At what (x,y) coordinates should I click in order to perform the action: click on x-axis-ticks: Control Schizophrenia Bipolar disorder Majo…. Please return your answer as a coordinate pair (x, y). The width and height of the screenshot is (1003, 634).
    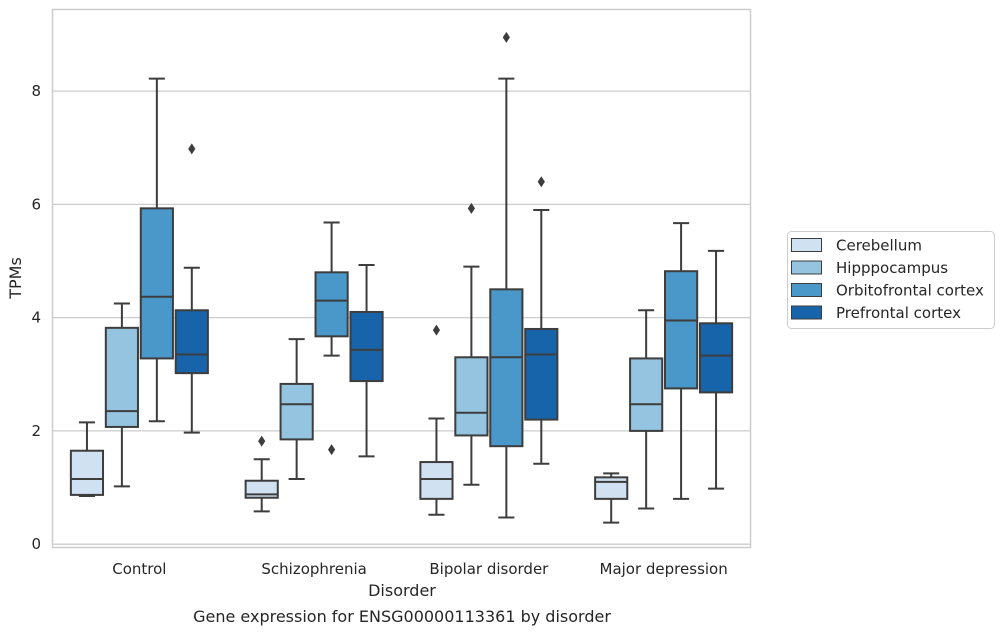
    Looking at the image, I should click on (419, 569).